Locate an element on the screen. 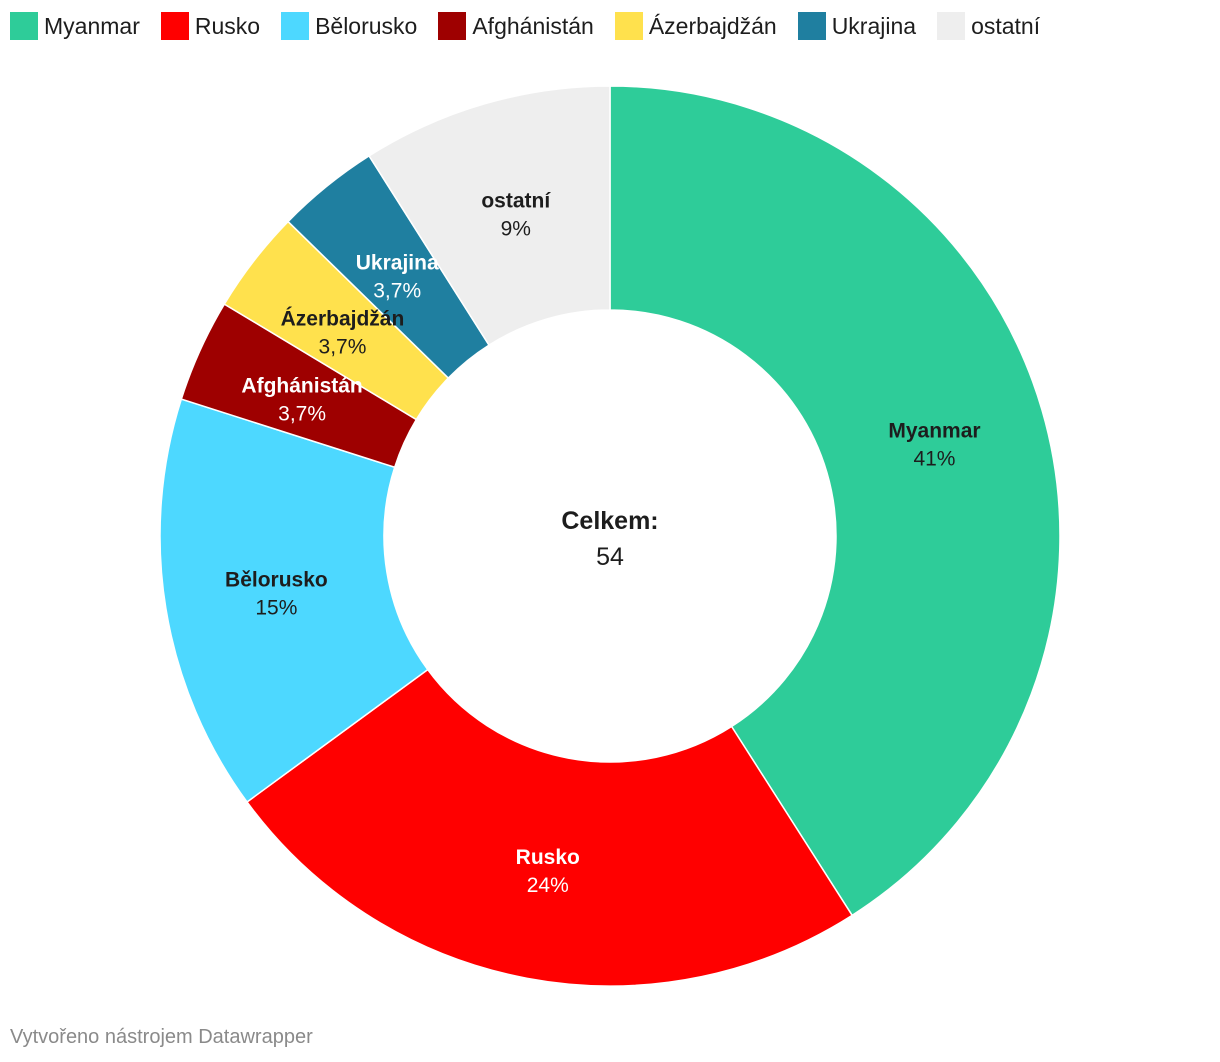  legend-label: Afghánistán is located at coordinates (533, 25).